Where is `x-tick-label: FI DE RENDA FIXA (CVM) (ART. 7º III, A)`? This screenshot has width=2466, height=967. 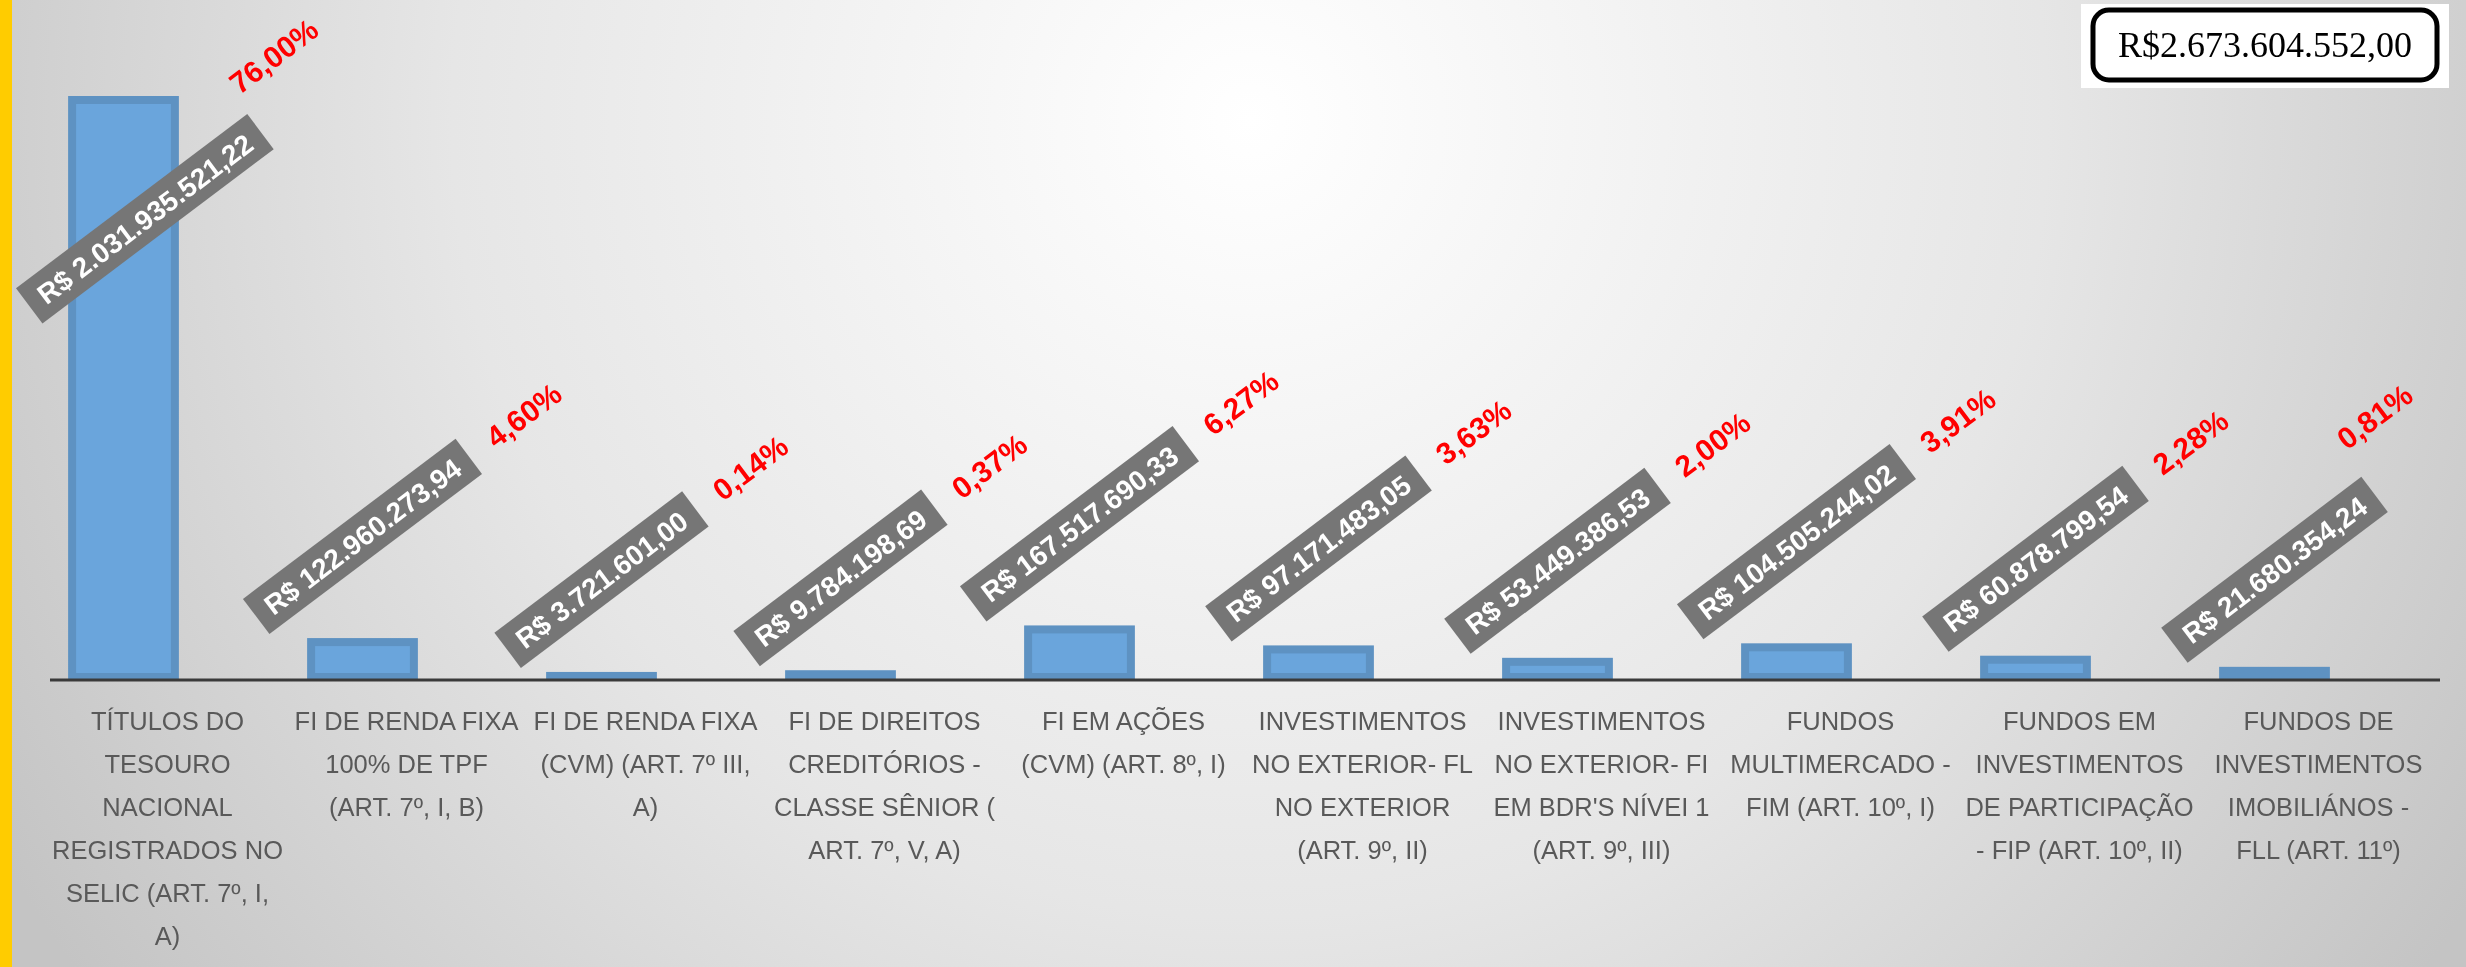 x-tick-label: FI DE RENDA FIXA (CVM) (ART. 7º III, A) is located at coordinates (645, 764).